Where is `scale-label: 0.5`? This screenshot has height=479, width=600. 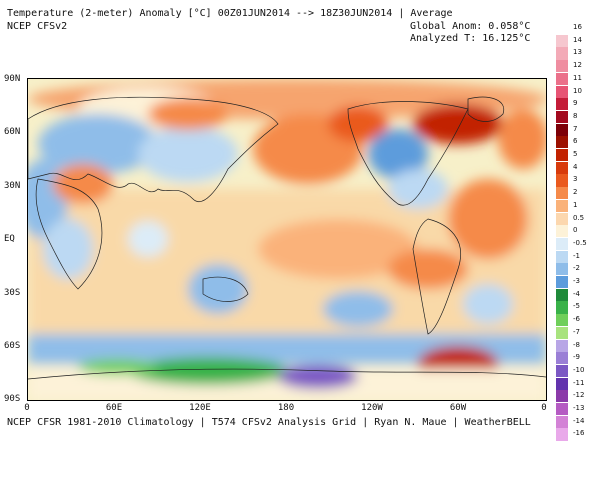 scale-label: 0.5 is located at coordinates (579, 217).